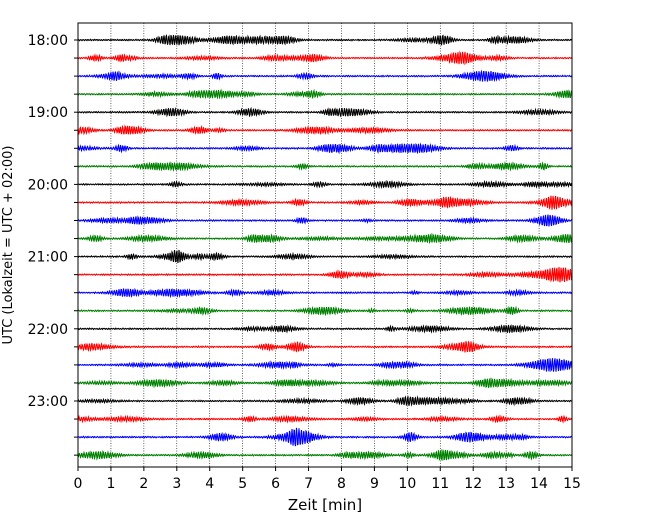 This screenshot has height=520, width=650. What do you see at coordinates (242, 484) in the screenshot?
I see `x-tick-label: 5` at bounding box center [242, 484].